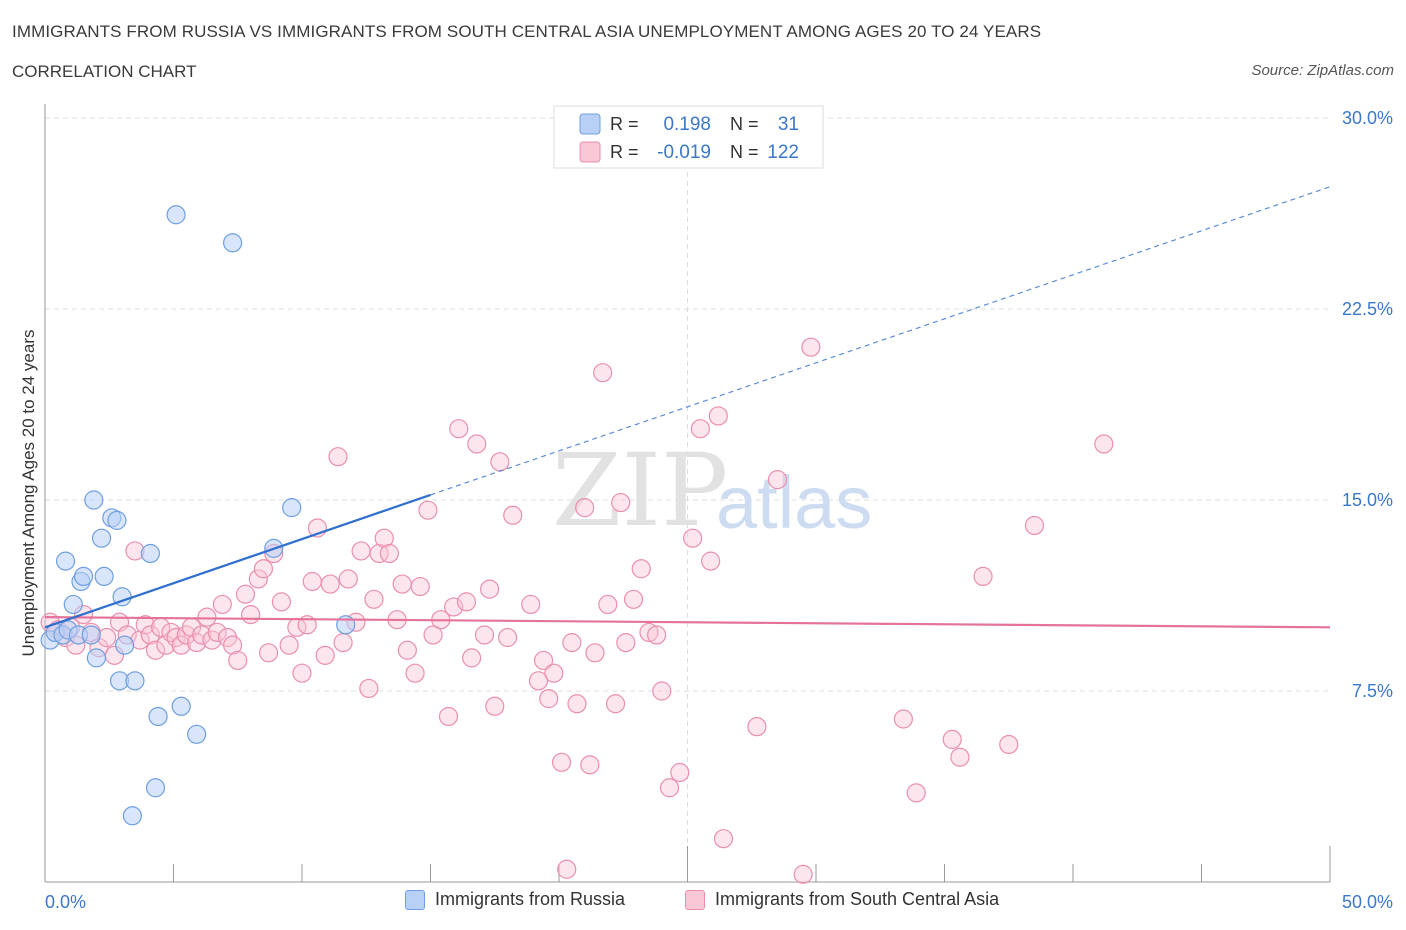 The image size is (1406, 930). What do you see at coordinates (687, 124) in the screenshot?
I see `stats-legend-r-value: 0.198` at bounding box center [687, 124].